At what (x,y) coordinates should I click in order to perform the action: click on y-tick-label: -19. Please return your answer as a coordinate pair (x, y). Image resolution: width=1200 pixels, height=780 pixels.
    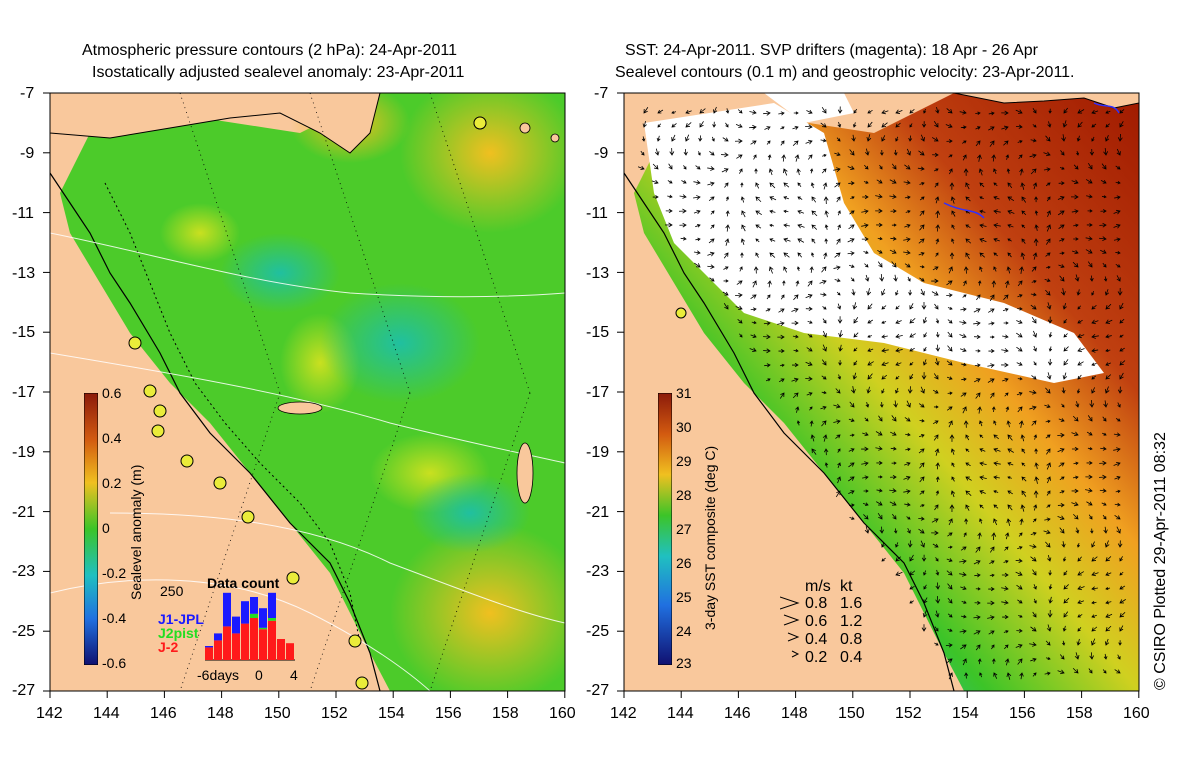
    Looking at the image, I should click on (598, 452).